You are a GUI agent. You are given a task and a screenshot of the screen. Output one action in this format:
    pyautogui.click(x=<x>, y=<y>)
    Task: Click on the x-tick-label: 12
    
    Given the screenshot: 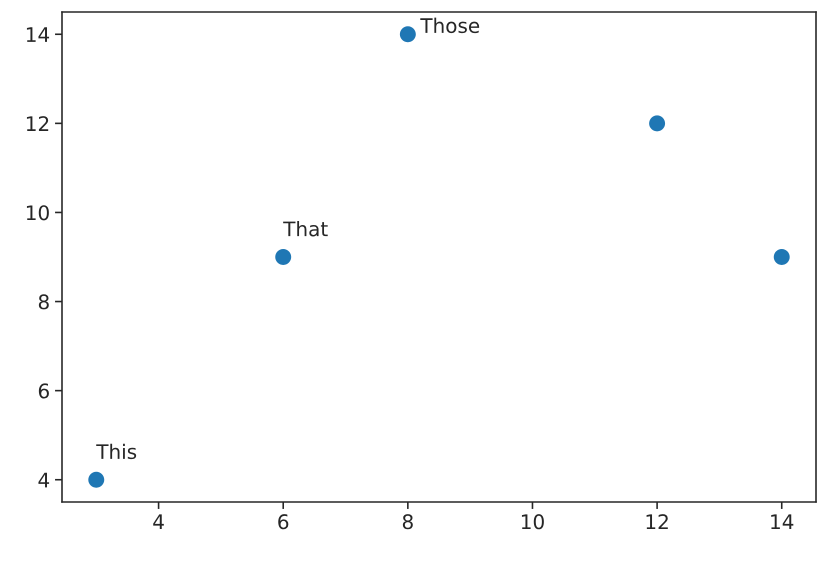 What is the action you would take?
    pyautogui.click(x=657, y=521)
    